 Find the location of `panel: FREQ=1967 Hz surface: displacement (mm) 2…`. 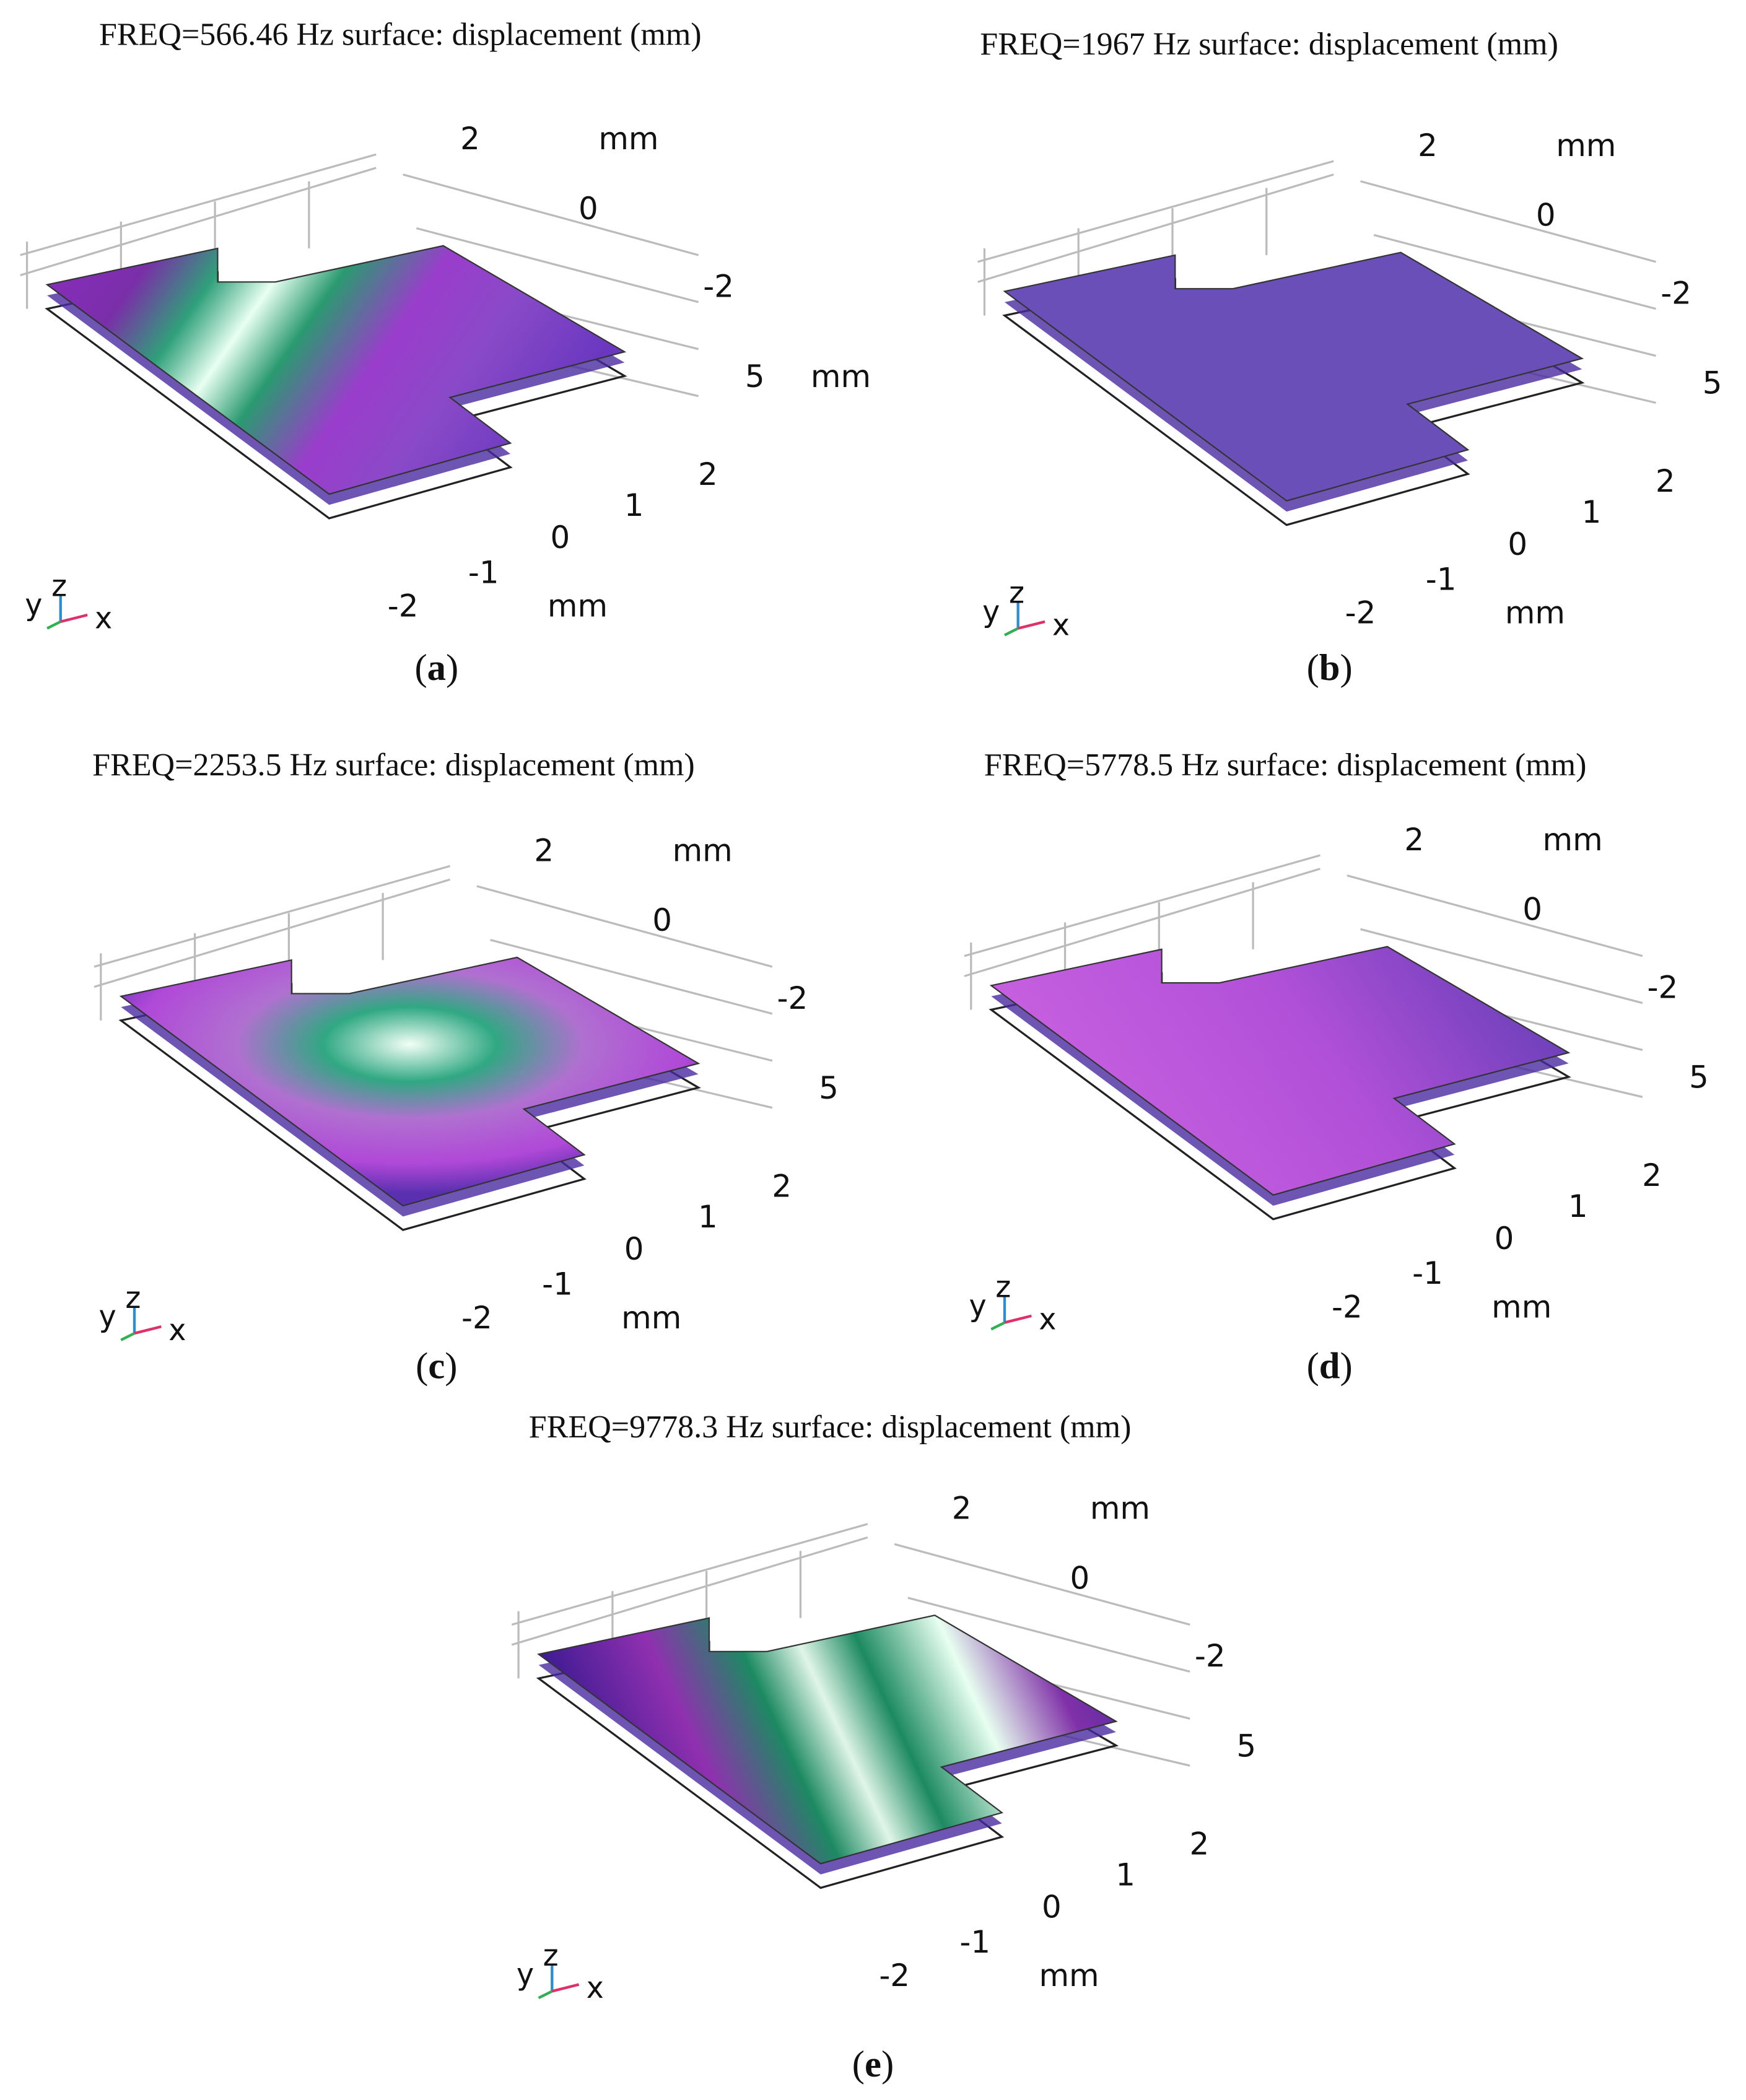

panel: FREQ=1967 Hz surface: displacement (mm) 2… is located at coordinates (1349, 358).